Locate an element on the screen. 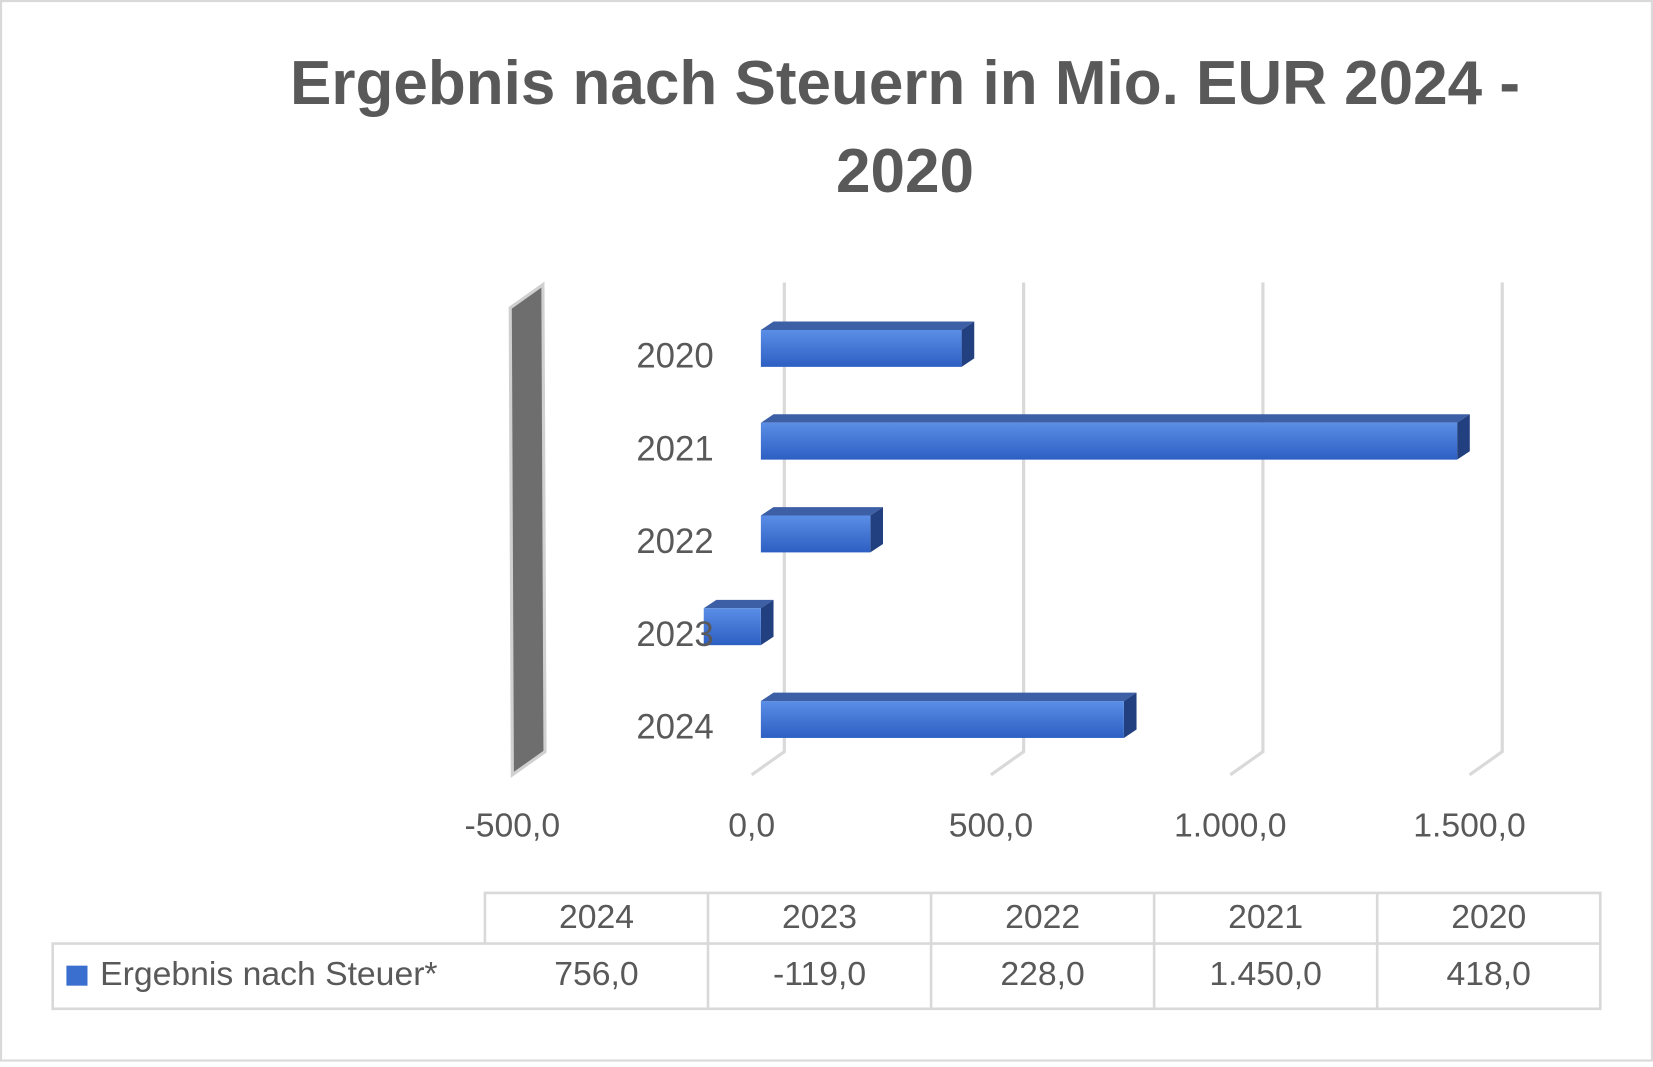 Image resolution: width=1653 pixels, height=1067 pixels. y-tick-label: 2022 is located at coordinates (674, 542).